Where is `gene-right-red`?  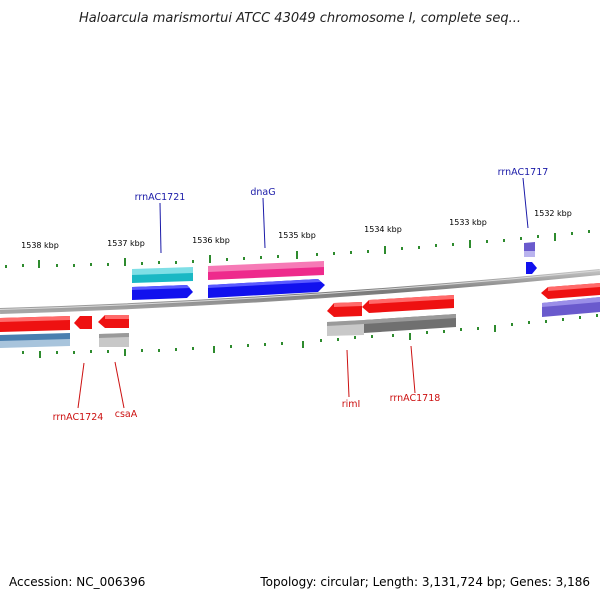
gene-right-red is located at coordinates (570, 291).